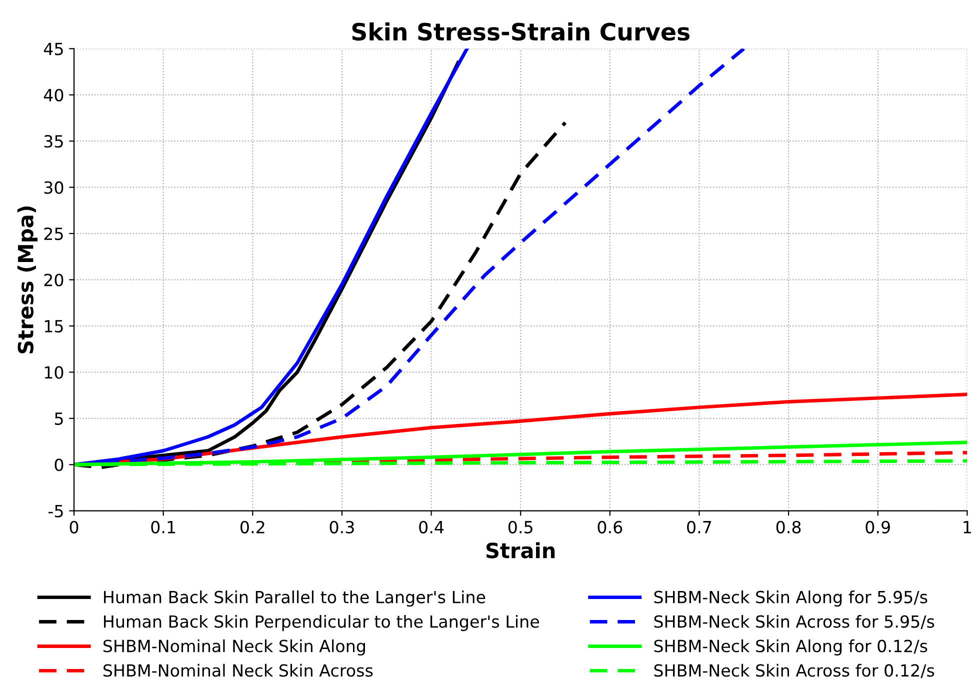  What do you see at coordinates (521, 31) in the screenshot?
I see `chart-title: Skin Stress-Strain Curves` at bounding box center [521, 31].